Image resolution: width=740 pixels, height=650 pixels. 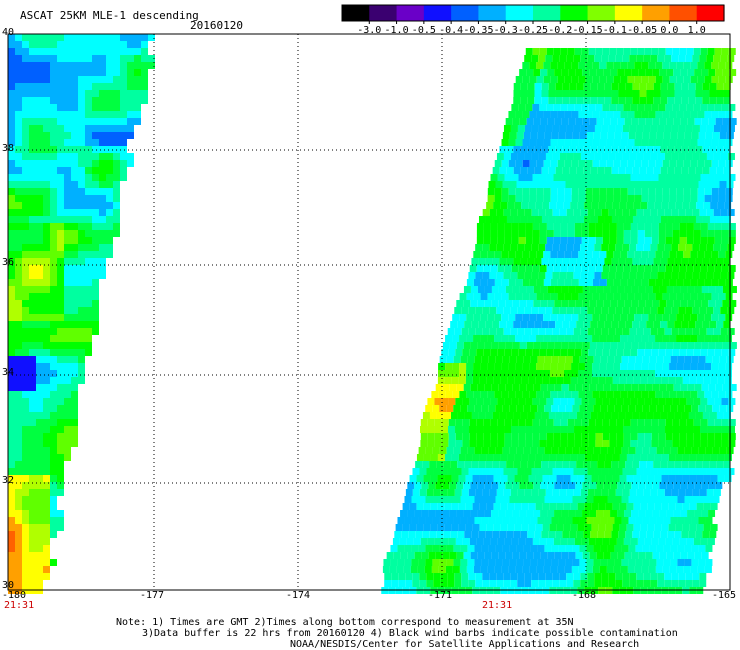 What do you see at coordinates (14, 595) in the screenshot?
I see `lon-label-180: -180` at bounding box center [14, 595].